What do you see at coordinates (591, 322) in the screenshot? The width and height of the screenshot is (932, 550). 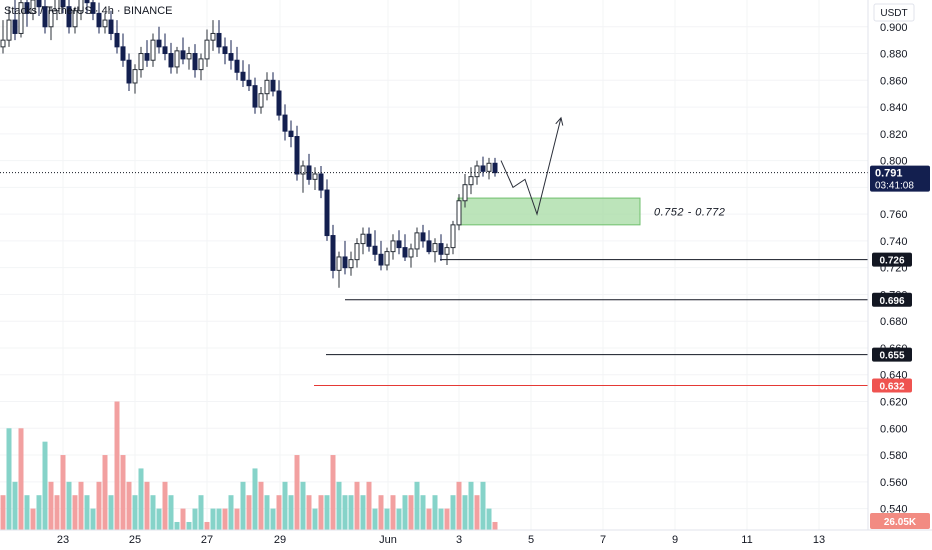 I see `level-lines` at bounding box center [591, 322].